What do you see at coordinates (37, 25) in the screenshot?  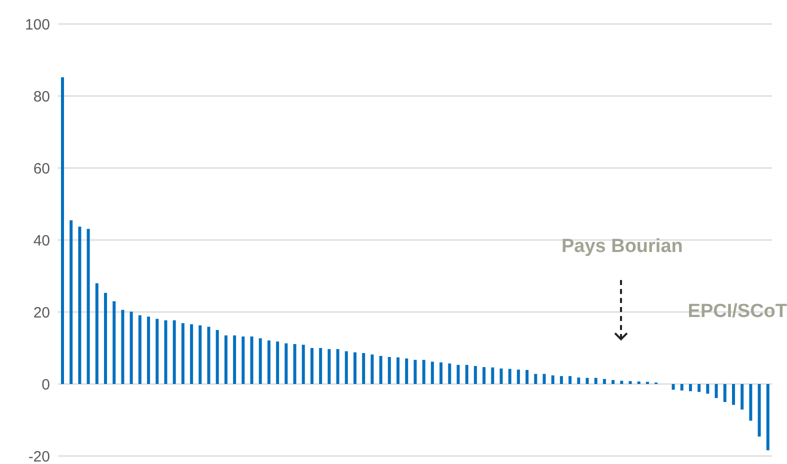 I see `y-tick-label: 100` at bounding box center [37, 25].